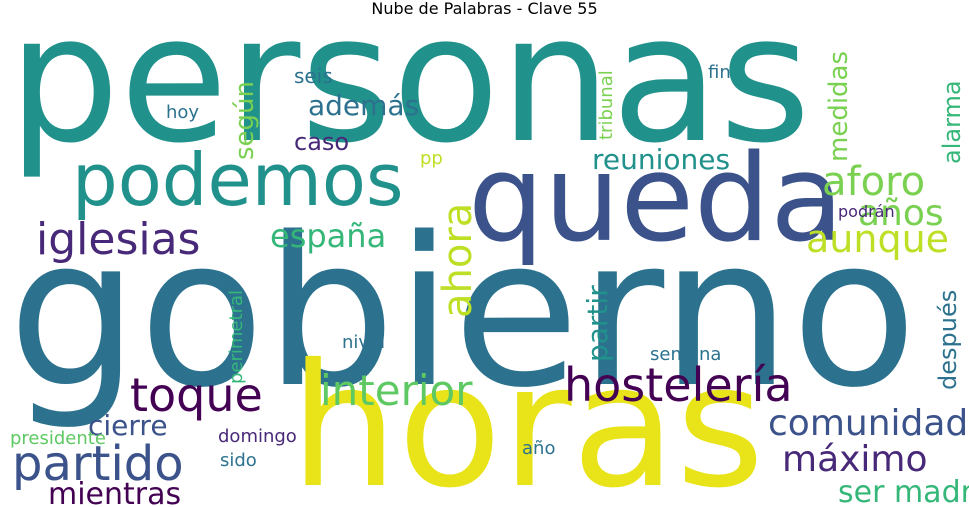 This screenshot has height=507, width=969. I want to click on word-seis: caso, so click(322, 142).